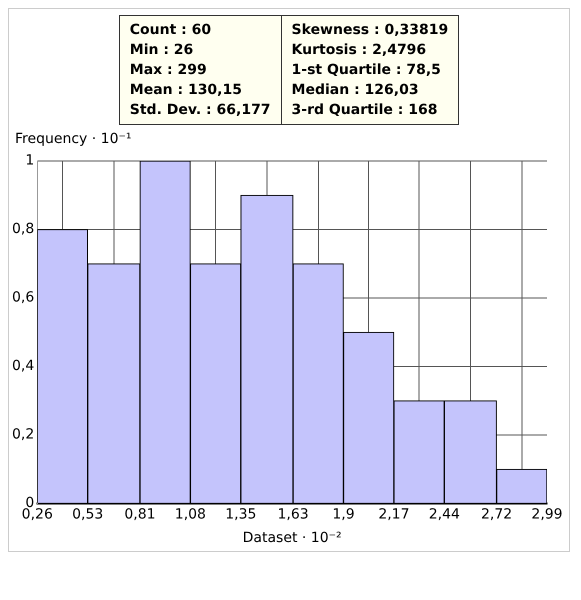  Describe the element at coordinates (360, 50) in the screenshot. I see `text: Kurtosis : 2,4796` at that location.